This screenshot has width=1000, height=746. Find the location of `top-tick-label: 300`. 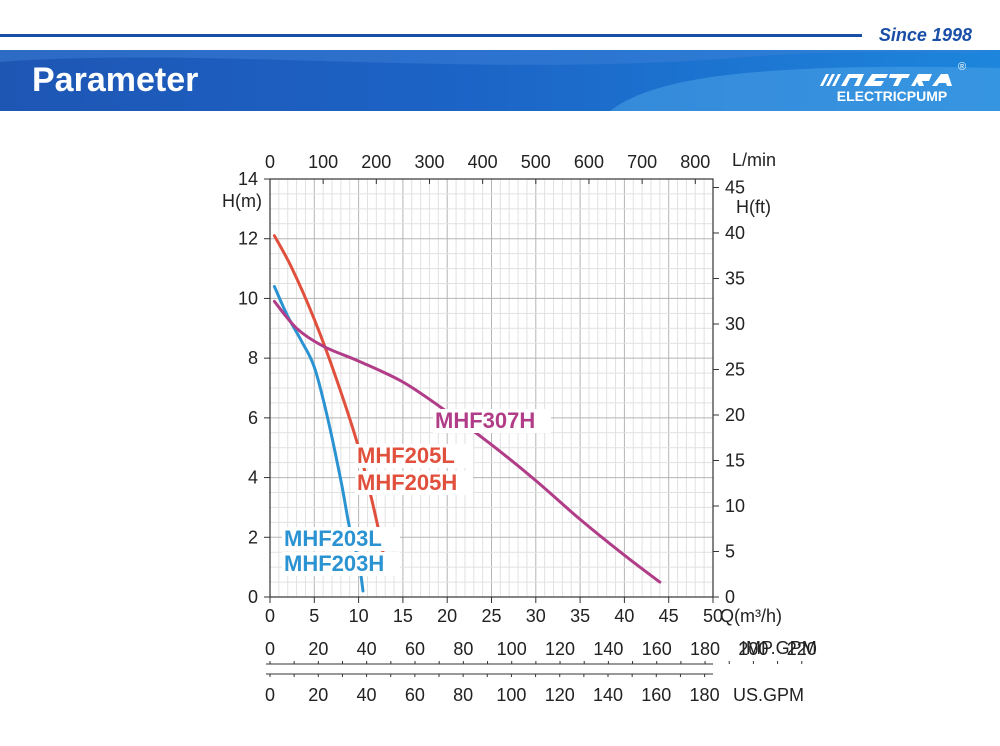

top-tick-label: 300 is located at coordinates (429, 162).